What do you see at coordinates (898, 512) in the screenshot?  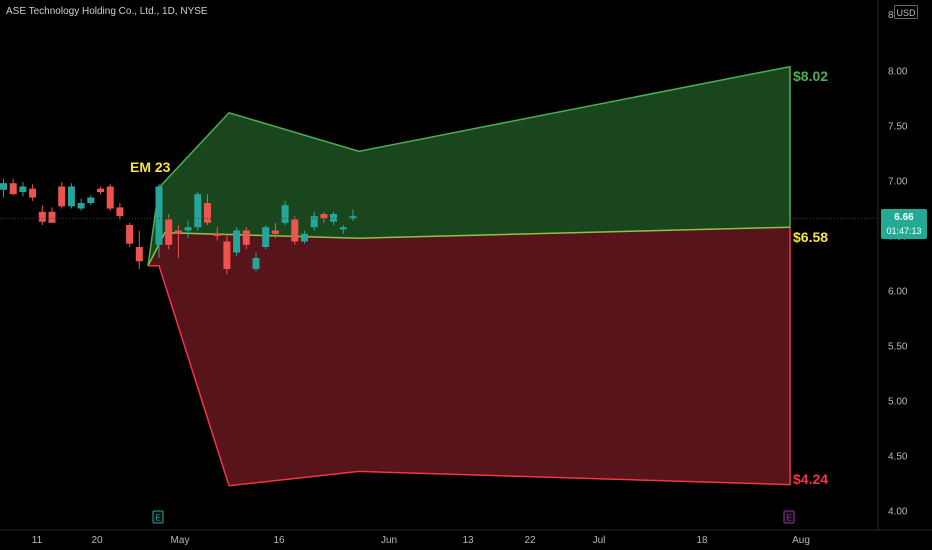 I see `y-tick-label: 4.00` at bounding box center [898, 512].